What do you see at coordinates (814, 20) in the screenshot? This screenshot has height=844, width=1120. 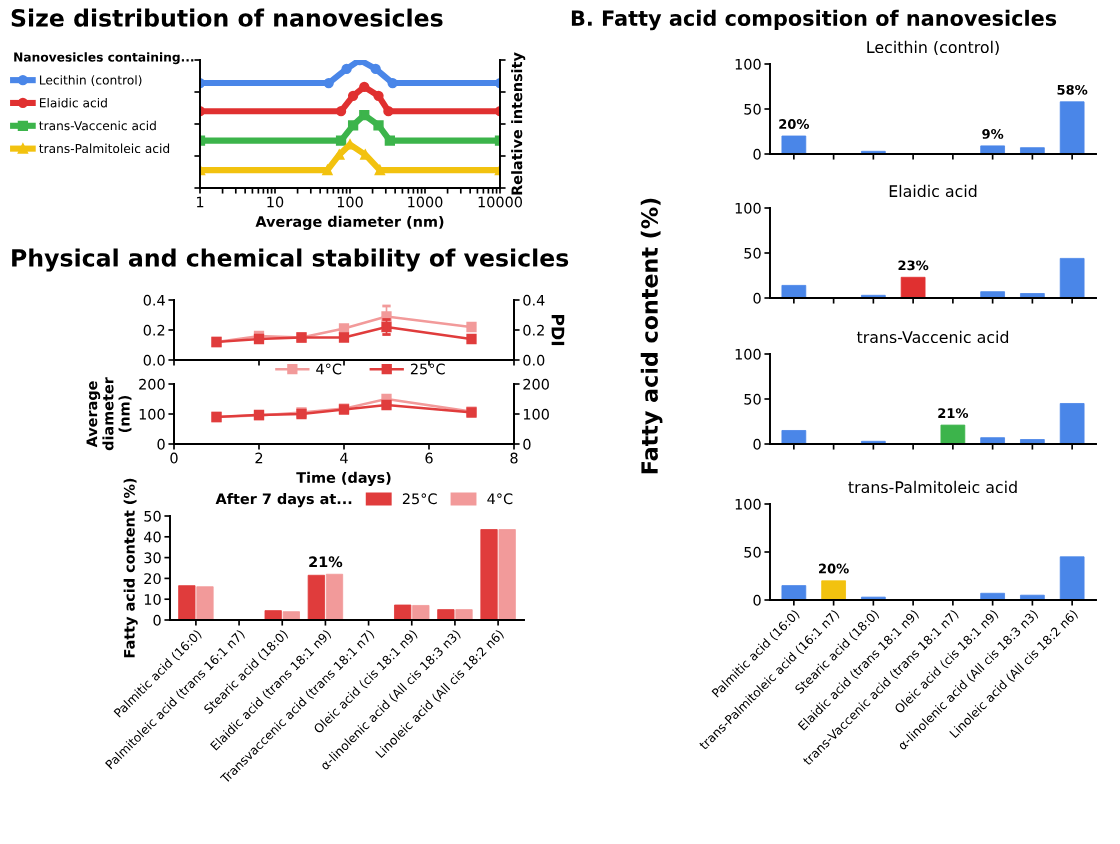 I see `chart-subtitle: B. Fatty acid composition of nanovesicles` at bounding box center [814, 20].